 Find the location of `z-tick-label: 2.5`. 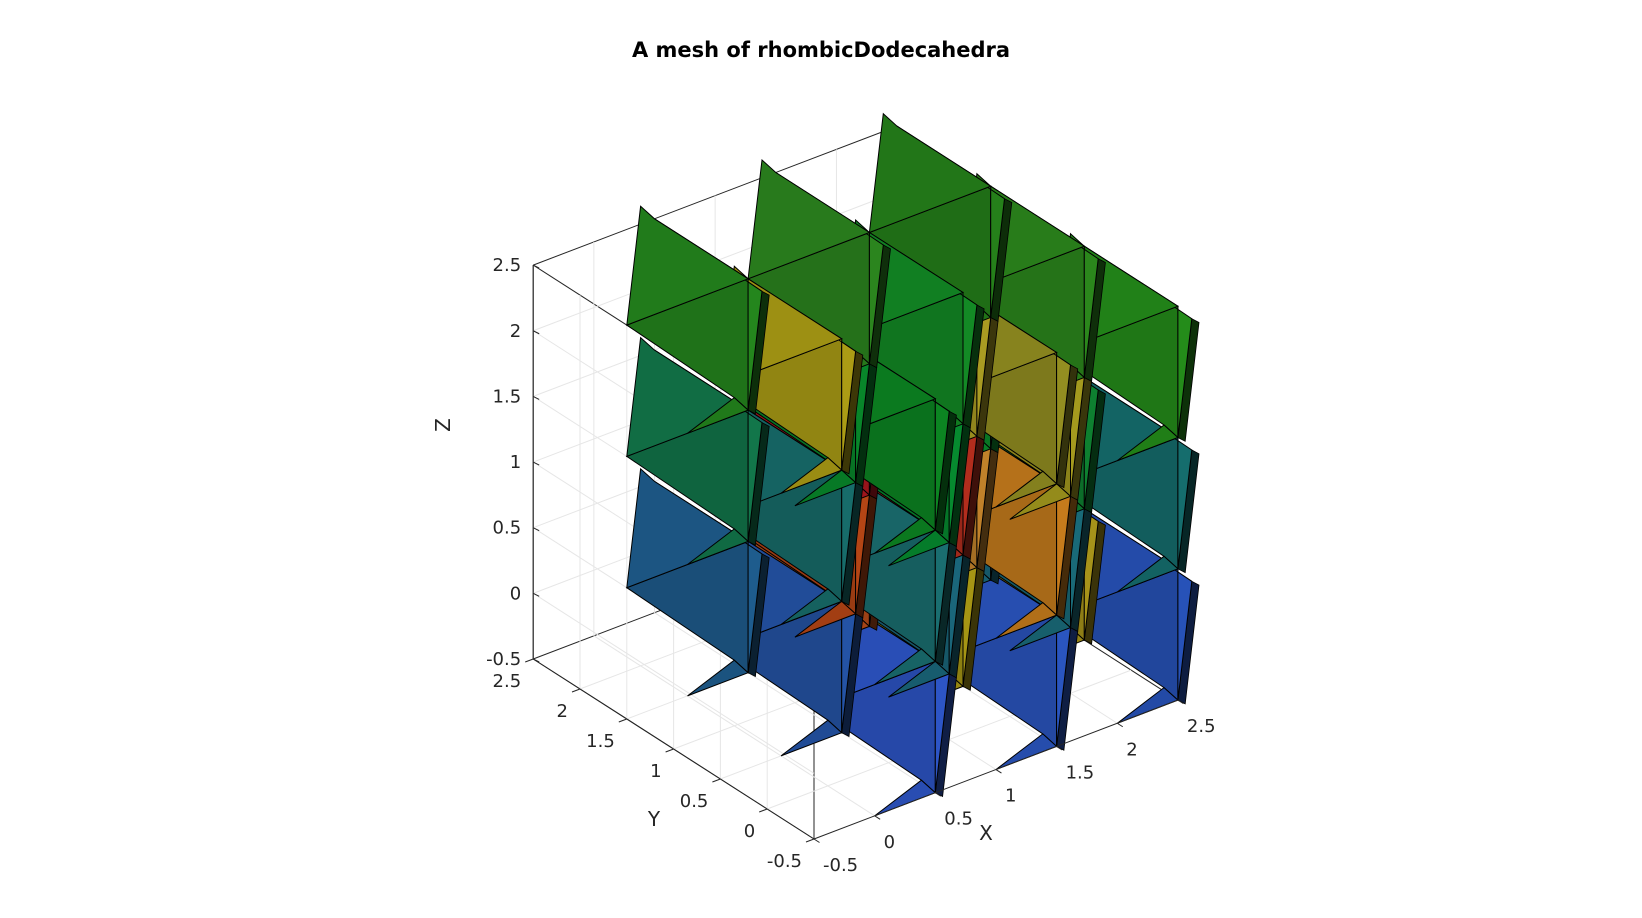

z-tick-label: 2.5 is located at coordinates (507, 265).